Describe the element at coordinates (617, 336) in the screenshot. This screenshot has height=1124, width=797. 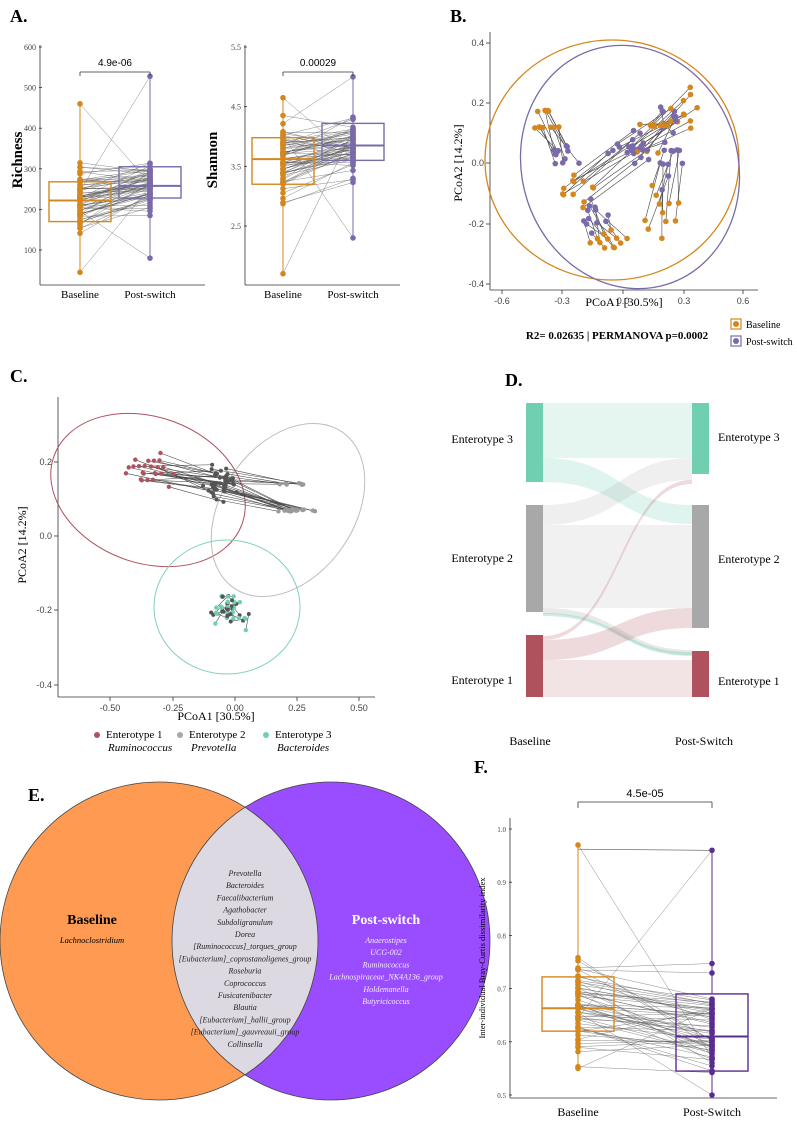
I see `permanova-stat: R2= 0.02635 | PERMANOVA p=0.0002` at that location.